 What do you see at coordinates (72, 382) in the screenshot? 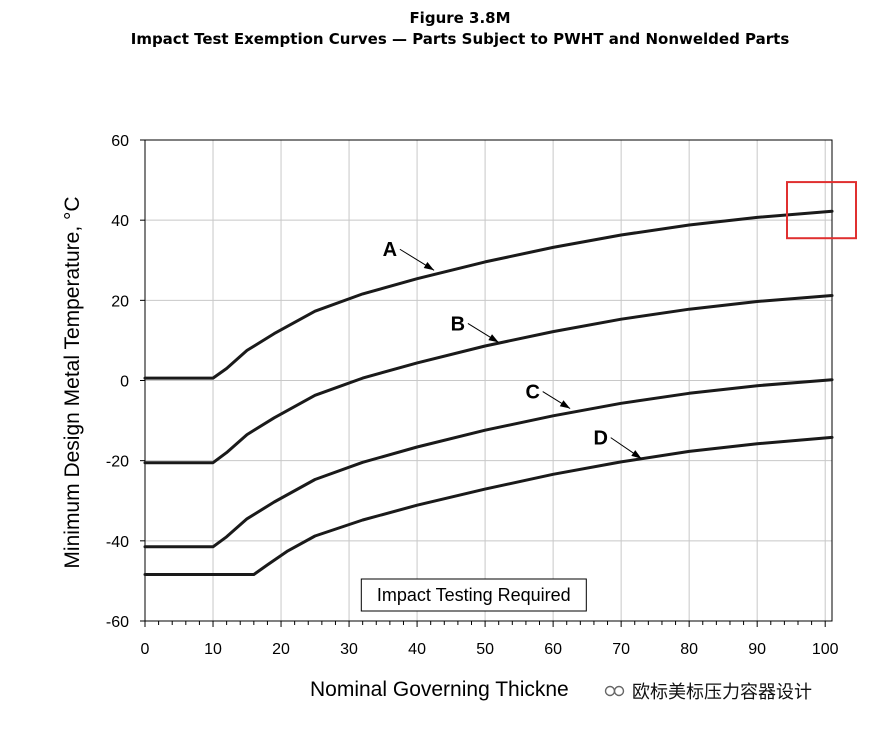
I see `y-axis-label: Minimum Design Metal Temperature, °C` at bounding box center [72, 382].